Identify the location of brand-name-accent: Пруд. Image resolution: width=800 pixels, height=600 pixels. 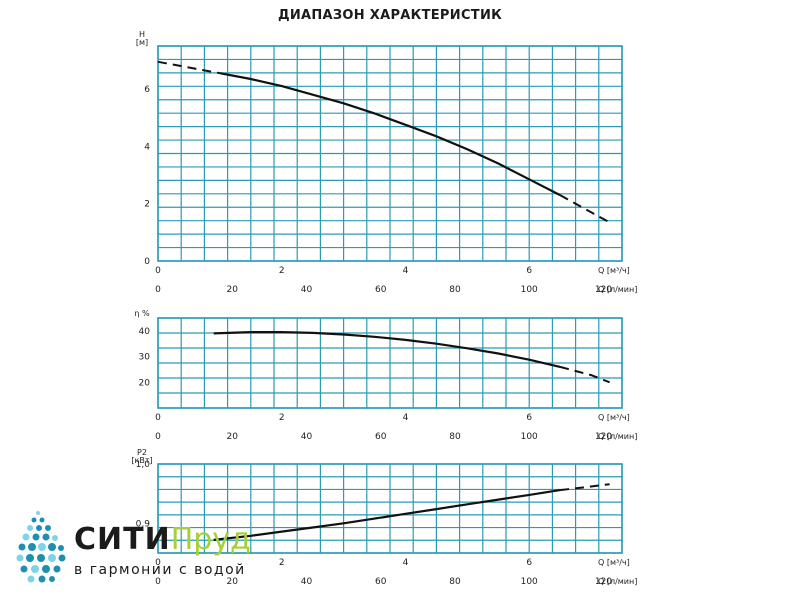
(210, 539).